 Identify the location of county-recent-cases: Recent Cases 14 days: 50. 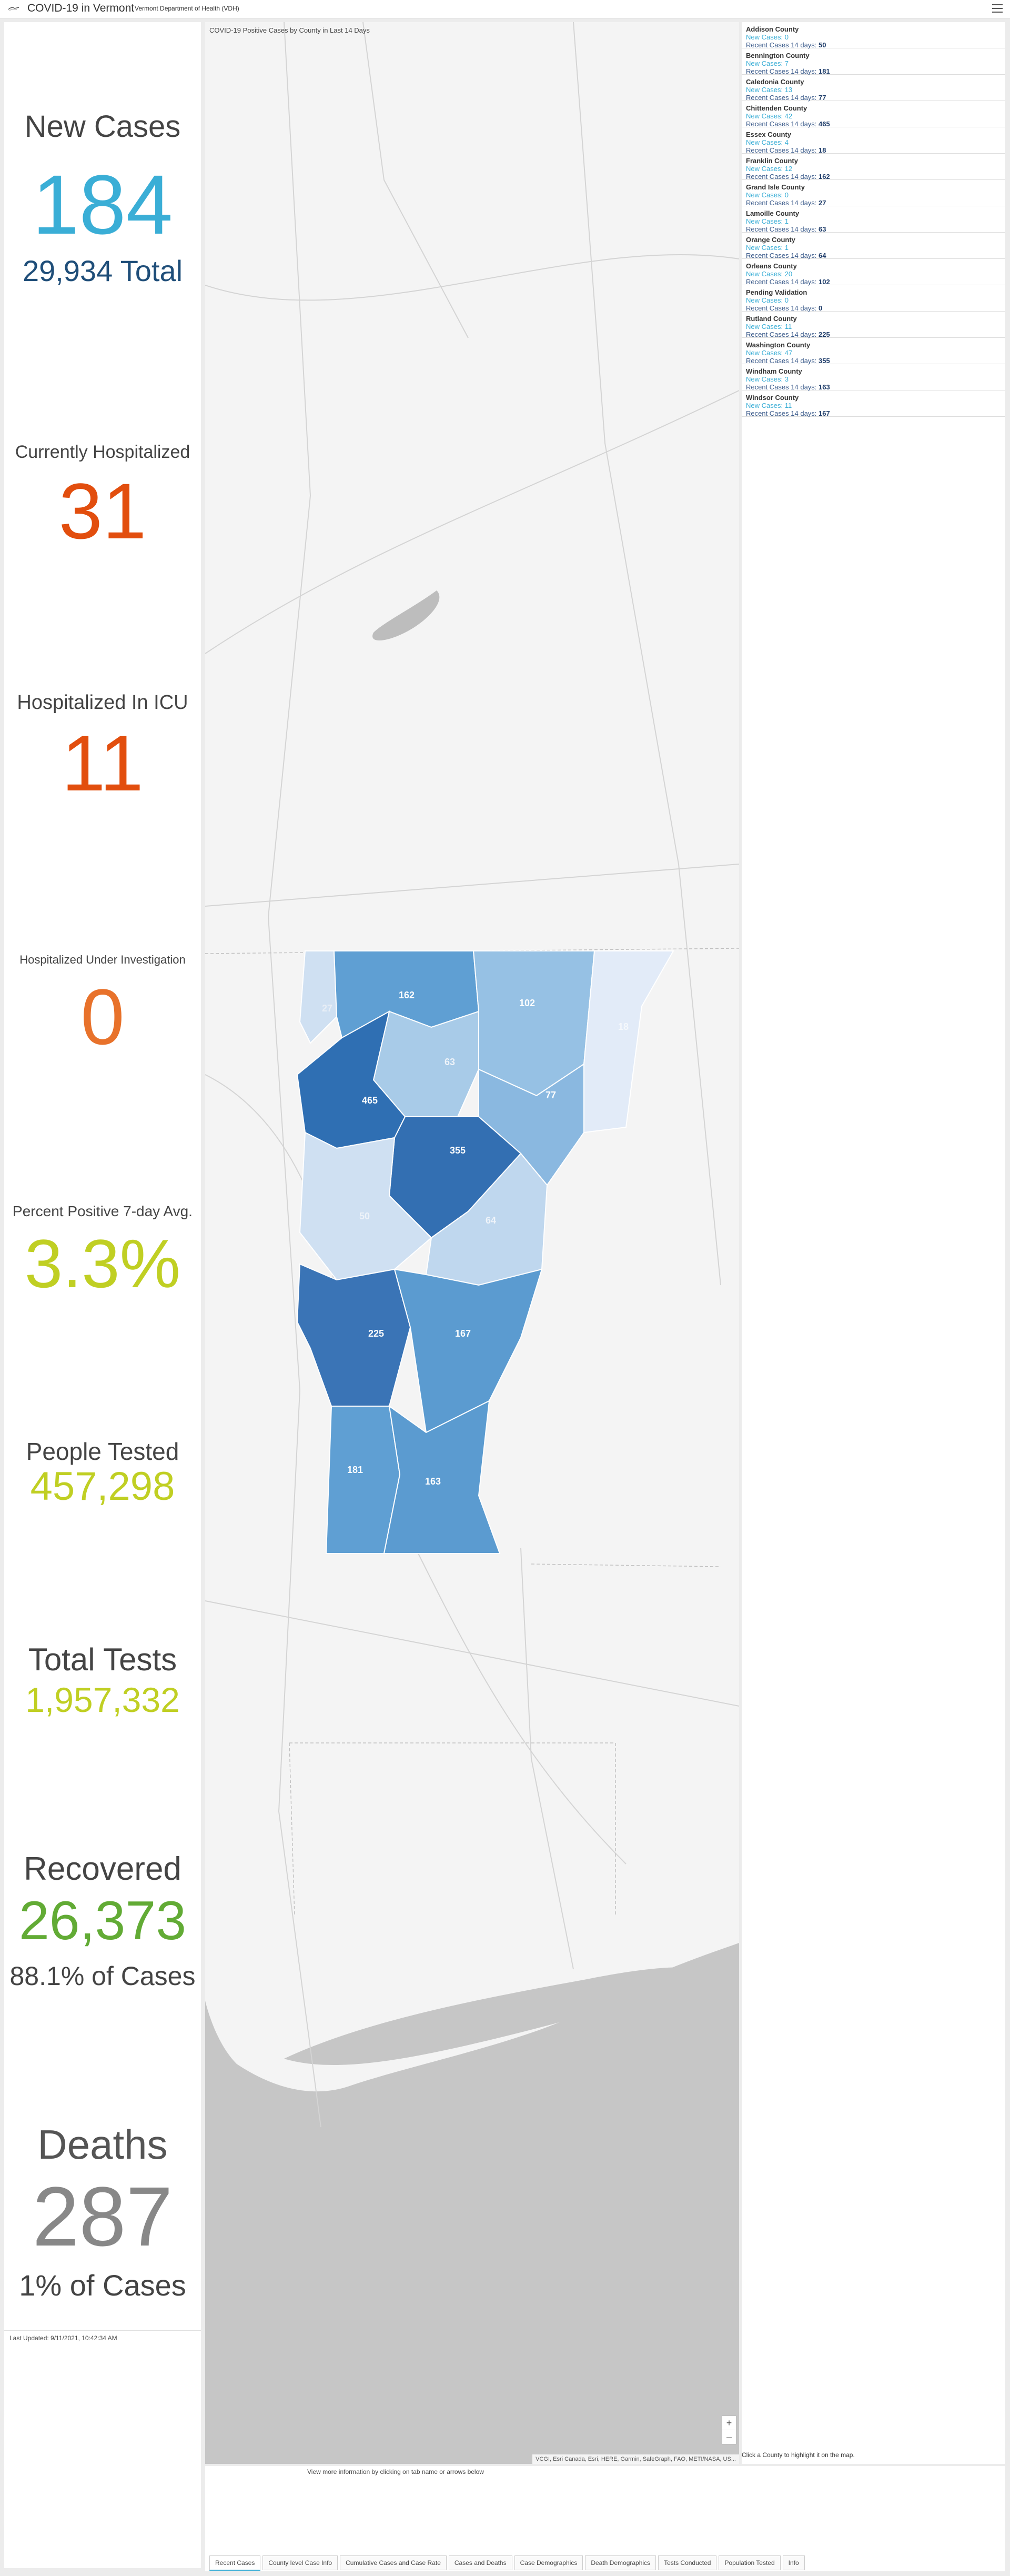
(786, 45).